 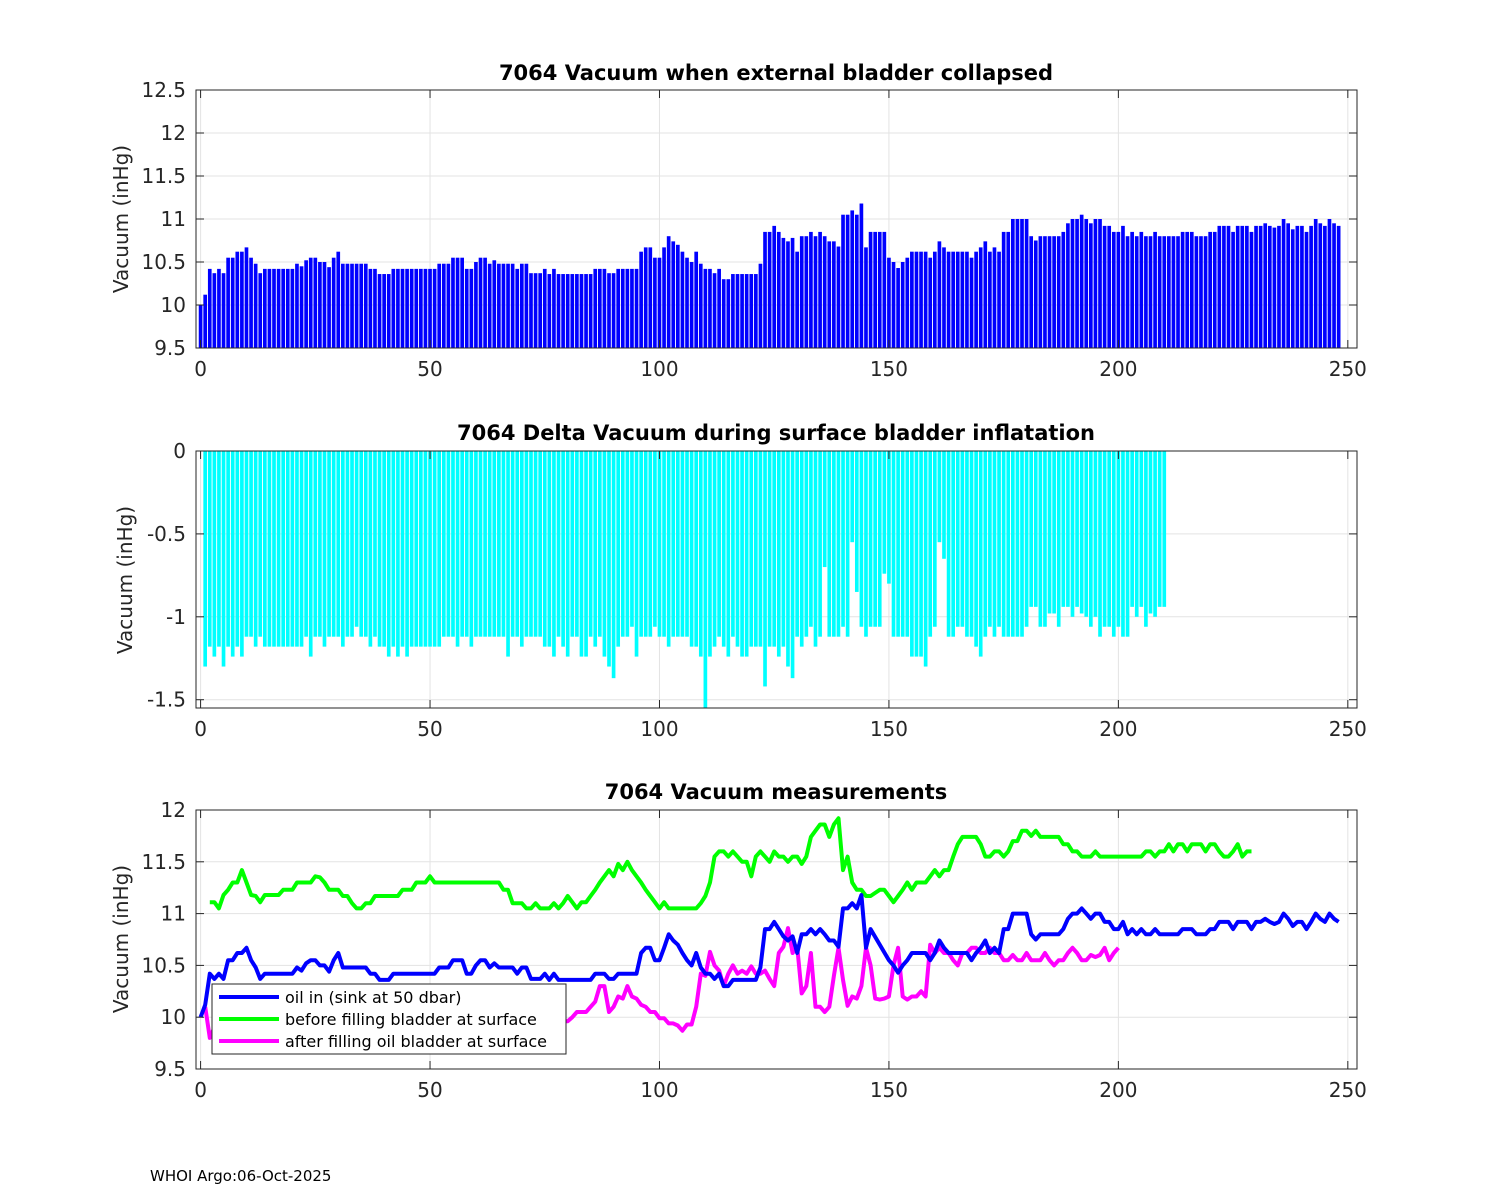 I want to click on legend-label-oil-in: oil in (sink at 50 dbar), so click(x=373, y=997).